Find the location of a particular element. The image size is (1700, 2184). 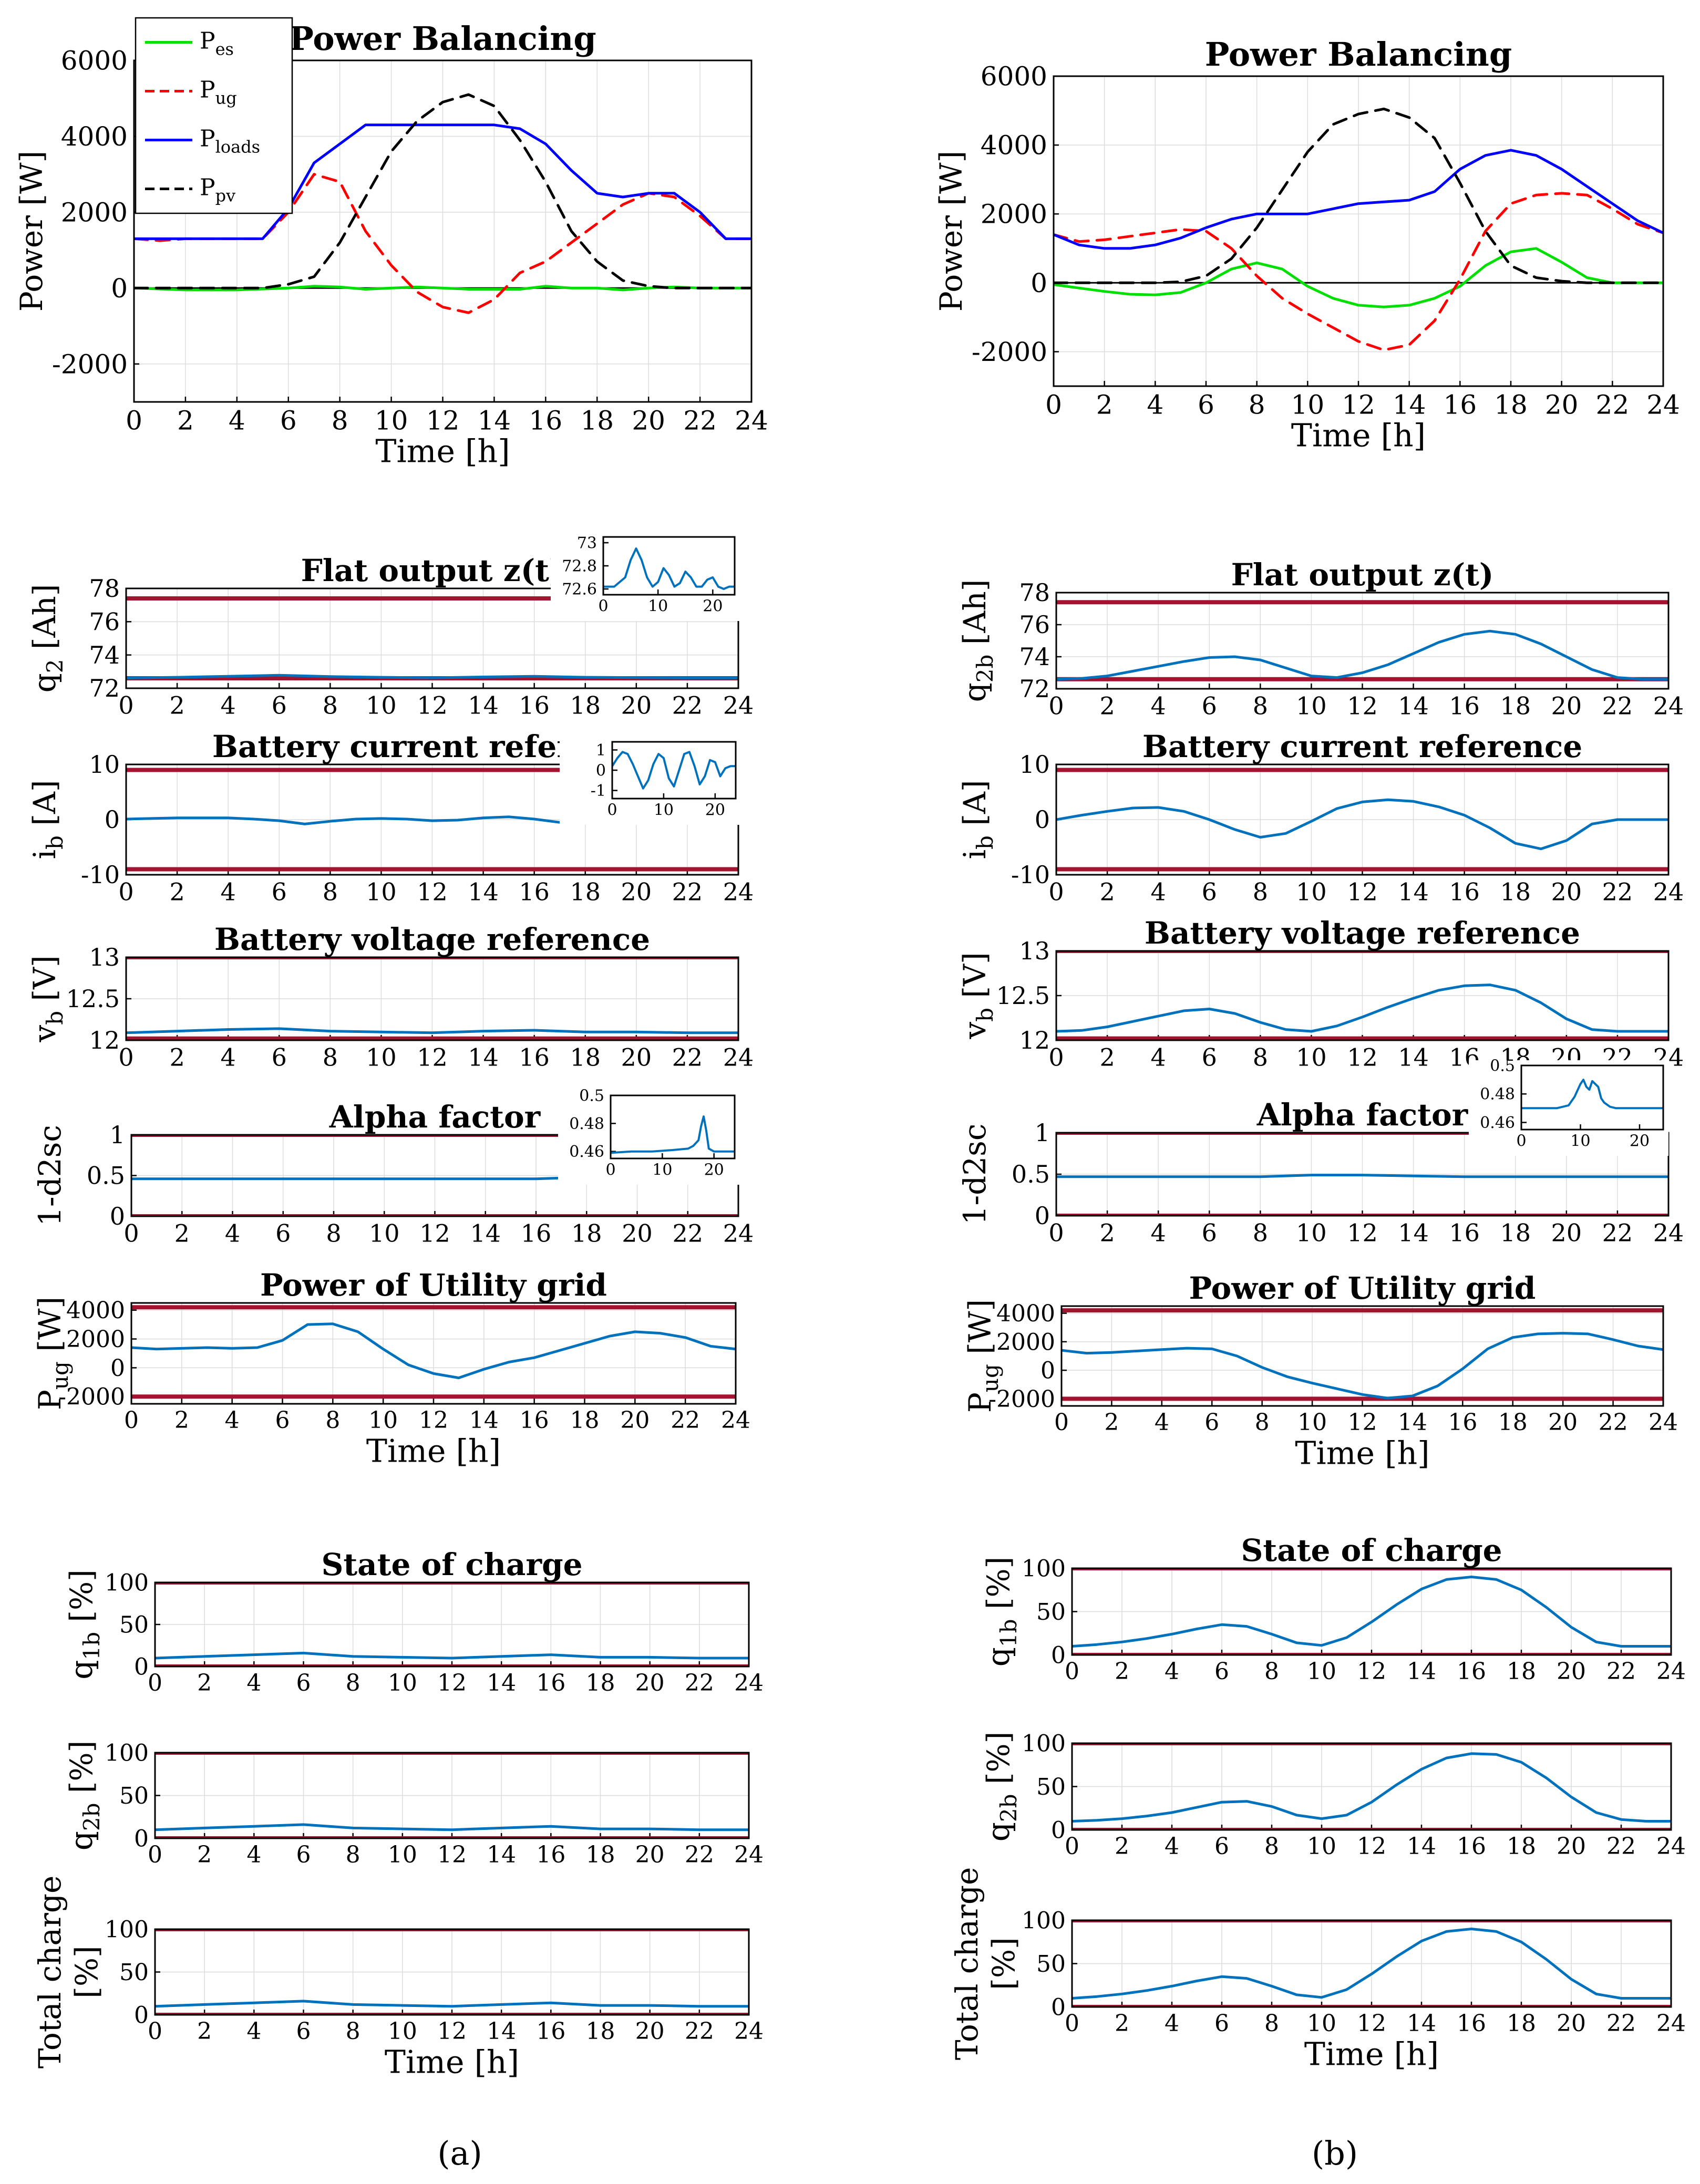

series-line-pv is located at coordinates (1358, 195).